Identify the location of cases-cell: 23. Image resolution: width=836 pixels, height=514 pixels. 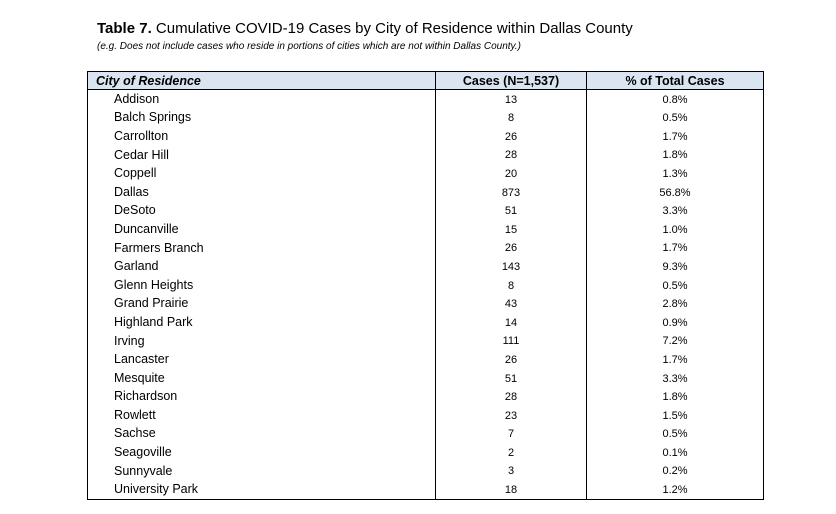
(511, 415).